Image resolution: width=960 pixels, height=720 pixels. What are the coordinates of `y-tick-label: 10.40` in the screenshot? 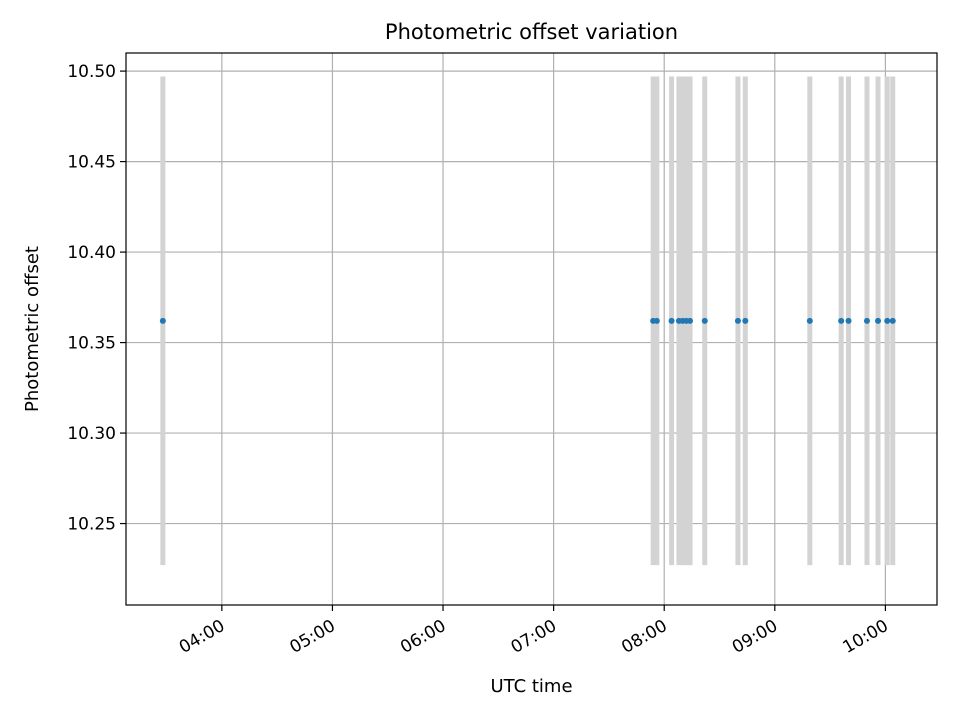 It's located at (91, 253).